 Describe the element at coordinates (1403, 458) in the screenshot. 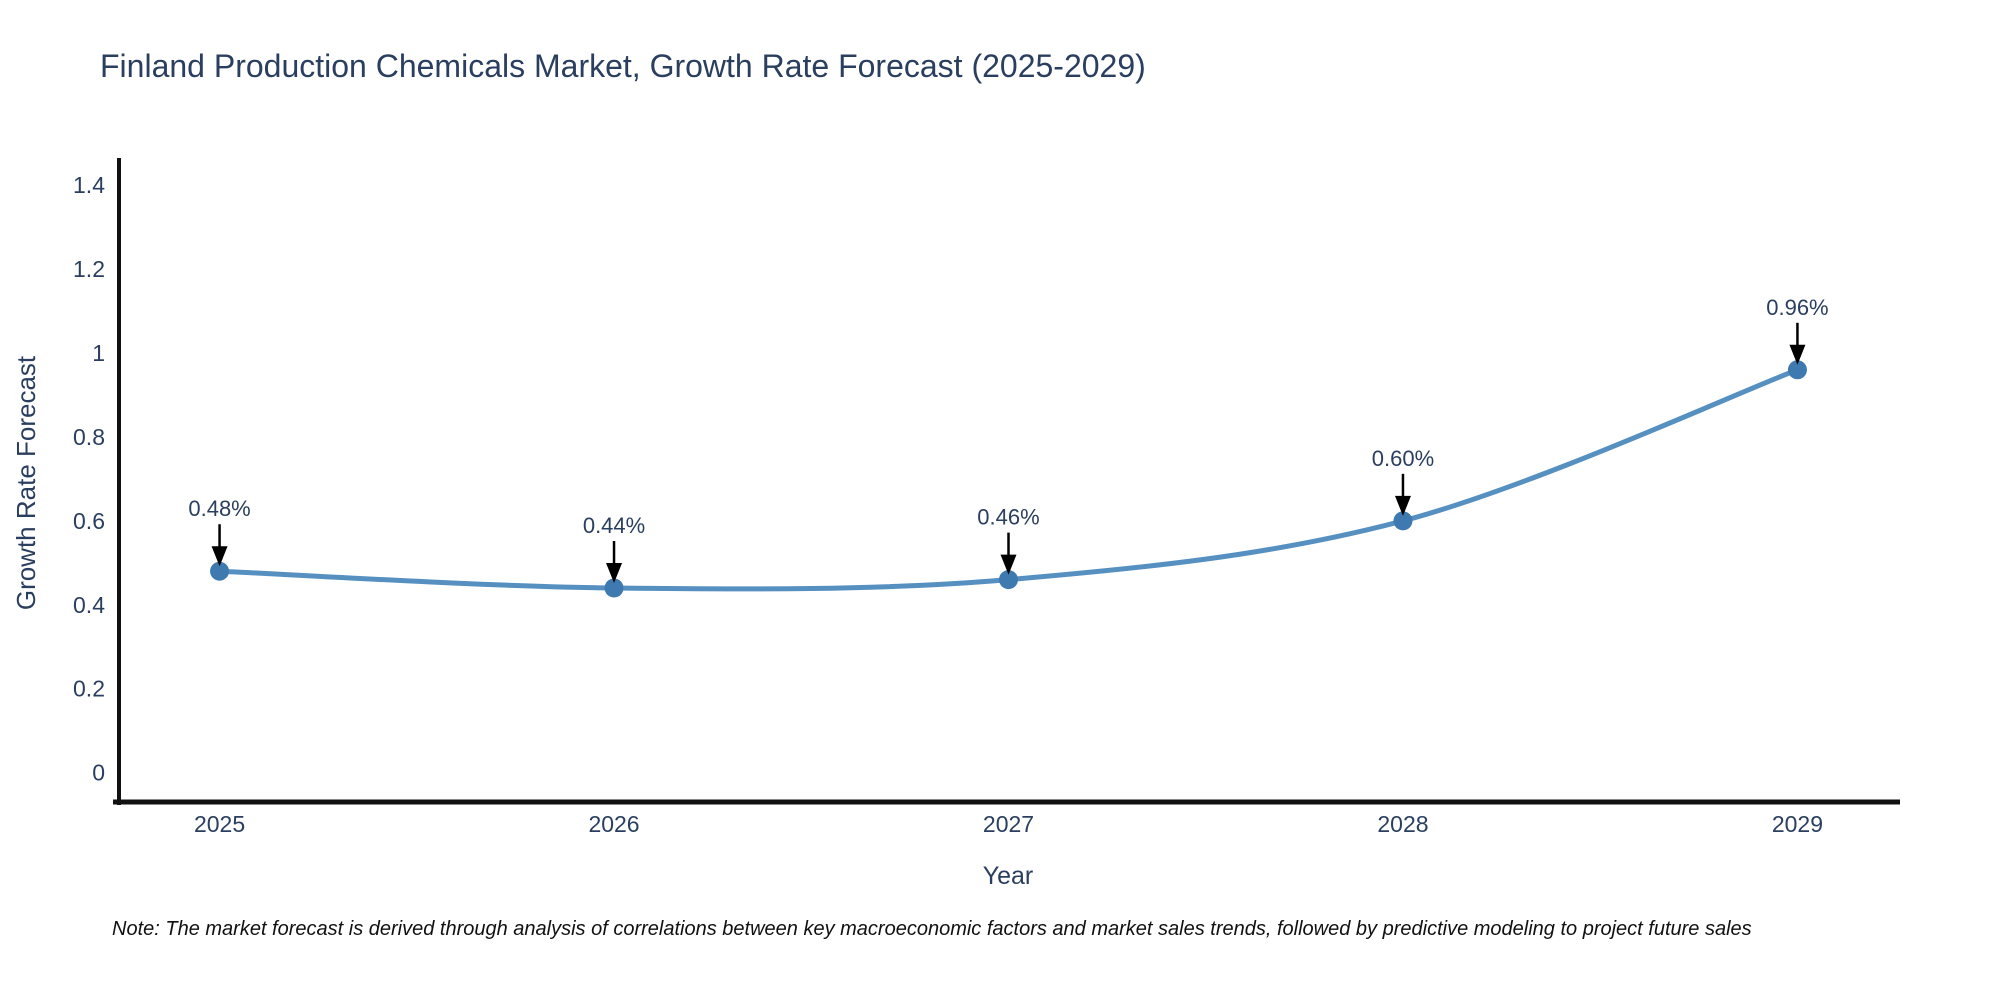

I see `data-point-label: 0.60%` at that location.